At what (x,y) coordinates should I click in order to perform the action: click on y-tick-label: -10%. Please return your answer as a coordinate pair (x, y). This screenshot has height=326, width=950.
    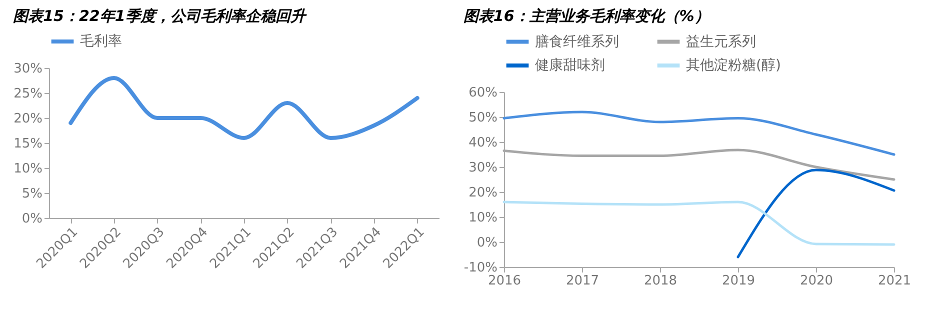
    Looking at the image, I should click on (481, 268).